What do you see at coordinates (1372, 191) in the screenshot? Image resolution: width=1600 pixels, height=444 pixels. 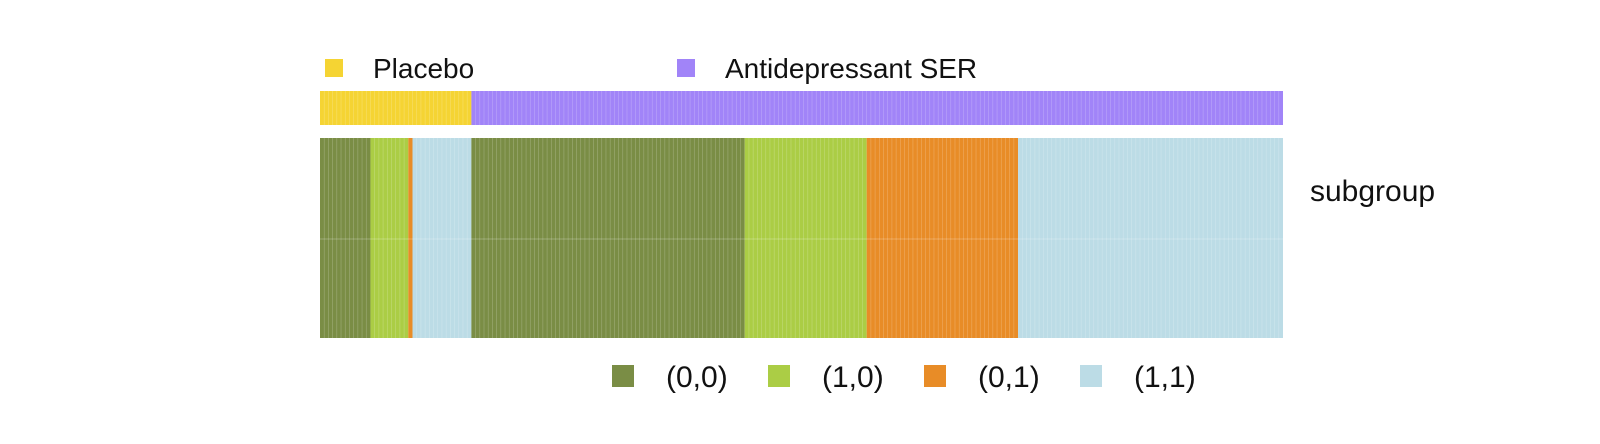 I see `subgroup-row-label: subgroup` at bounding box center [1372, 191].